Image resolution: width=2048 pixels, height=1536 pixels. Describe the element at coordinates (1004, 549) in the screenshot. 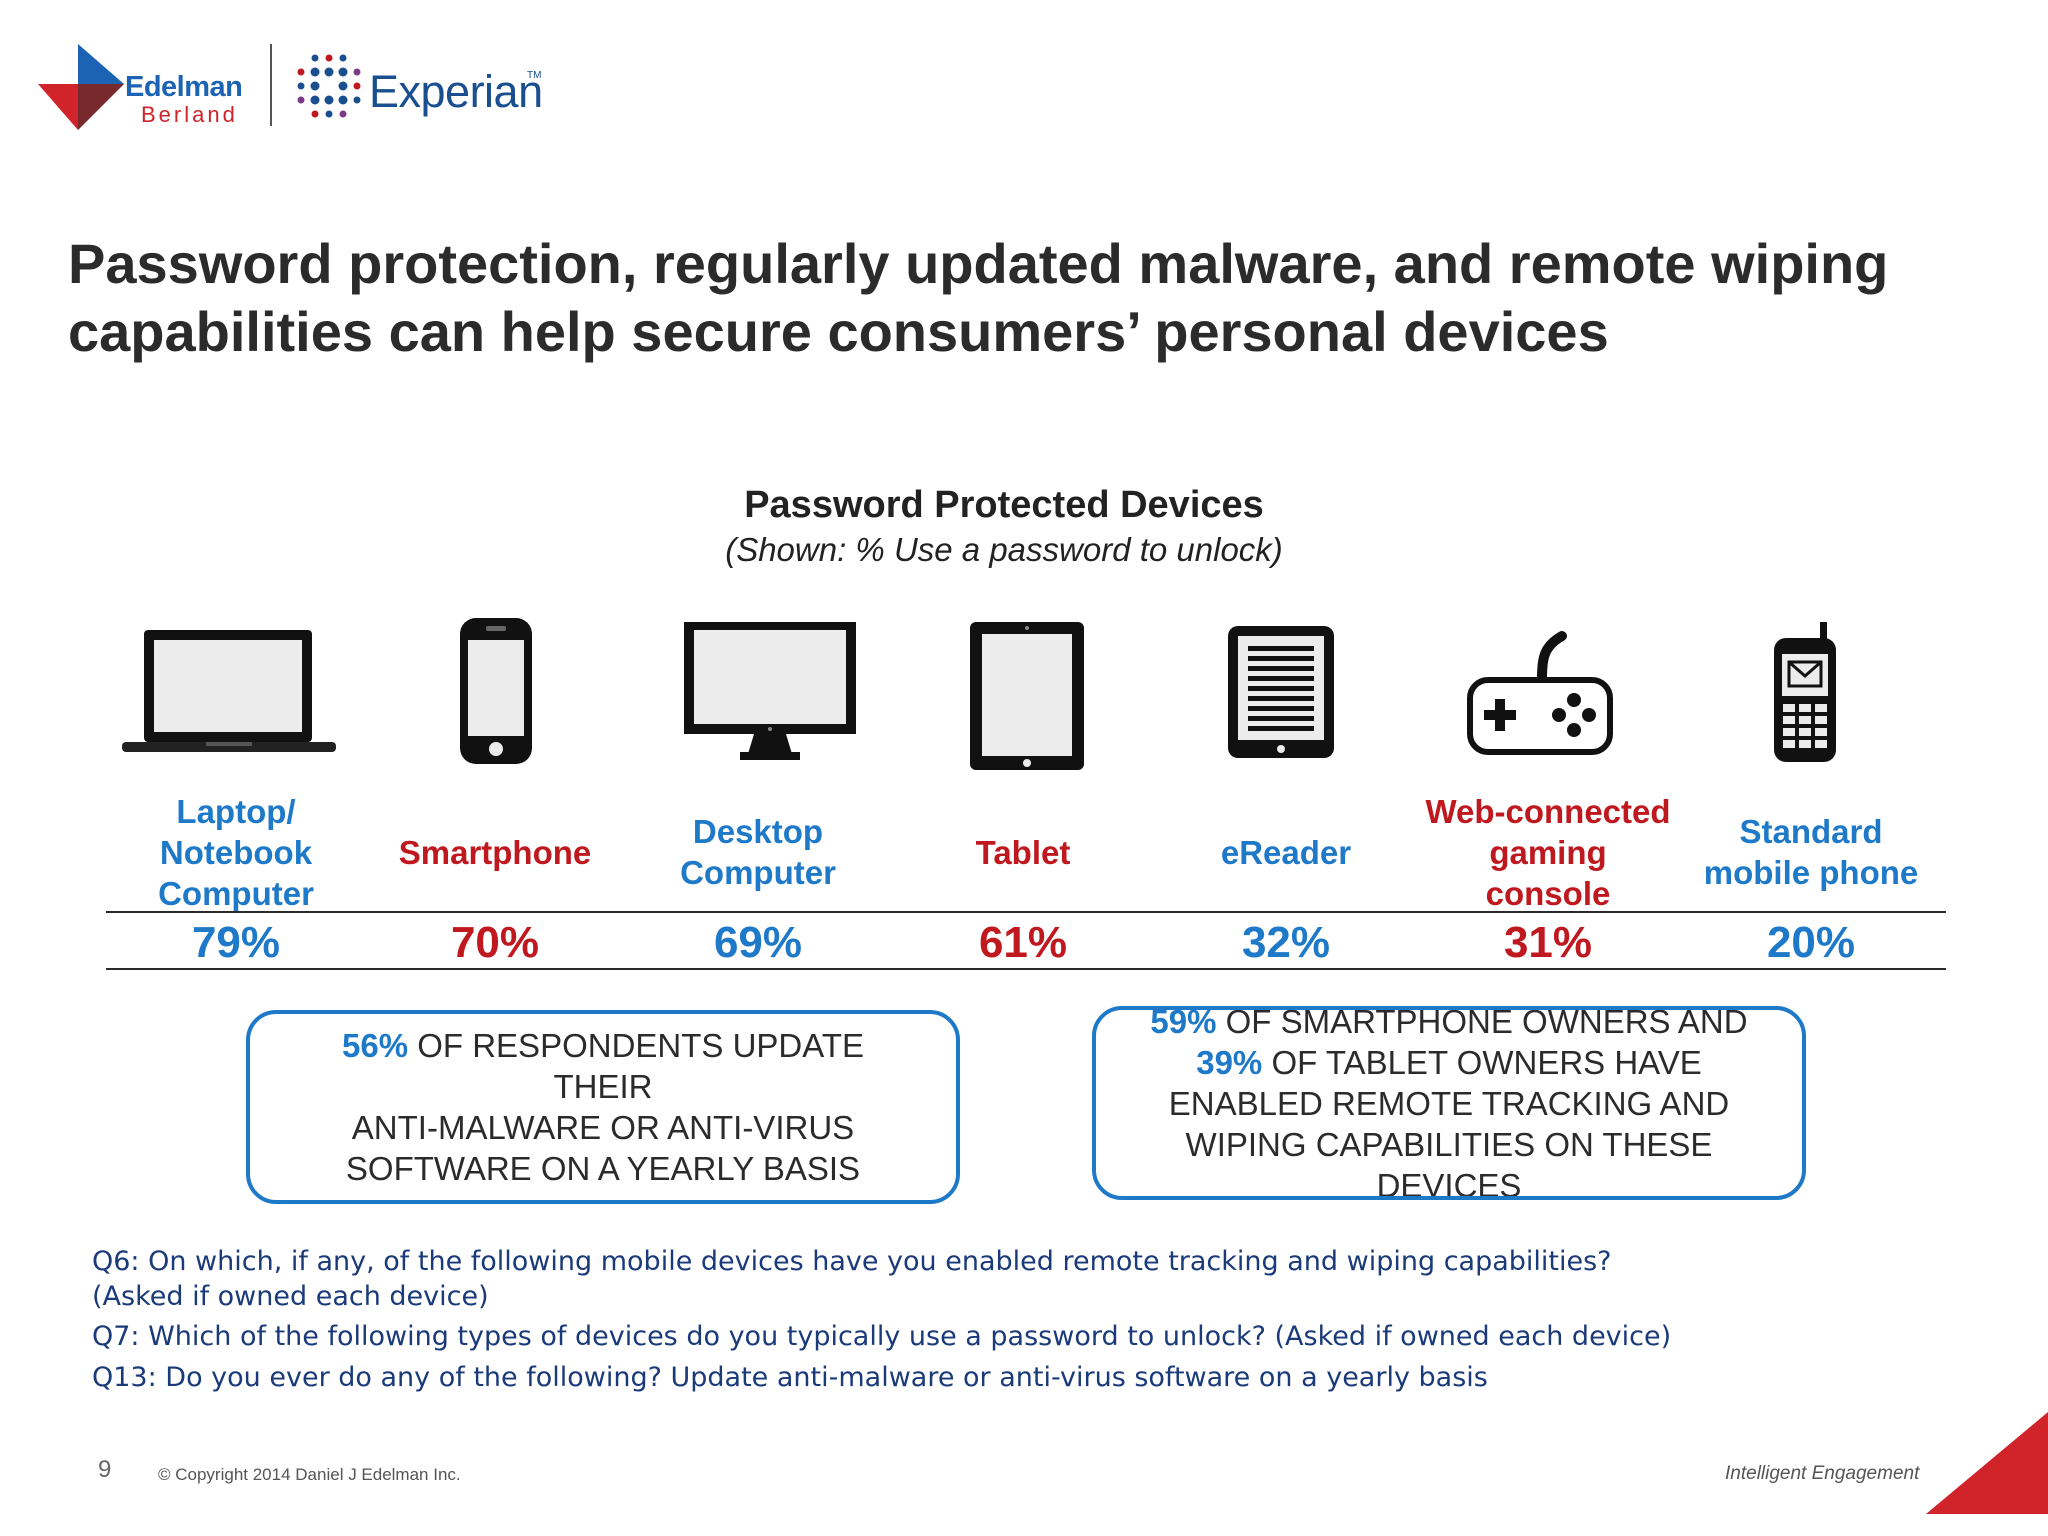

I see `chart-subtitle: (Shown: % Use a password to unlock)` at that location.